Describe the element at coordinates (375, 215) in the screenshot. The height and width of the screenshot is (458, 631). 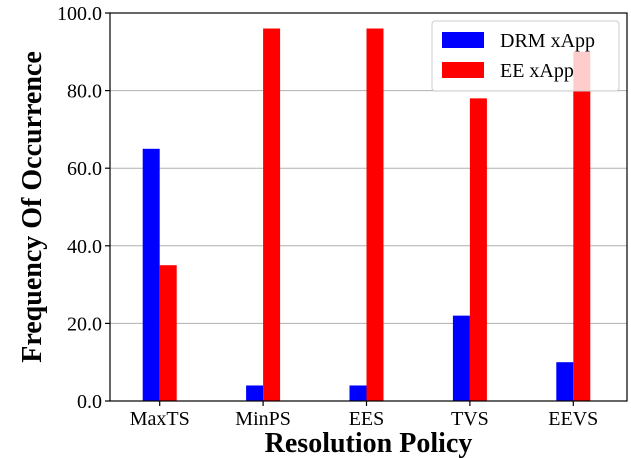
I see `bar-ee-xapp-ees` at that location.